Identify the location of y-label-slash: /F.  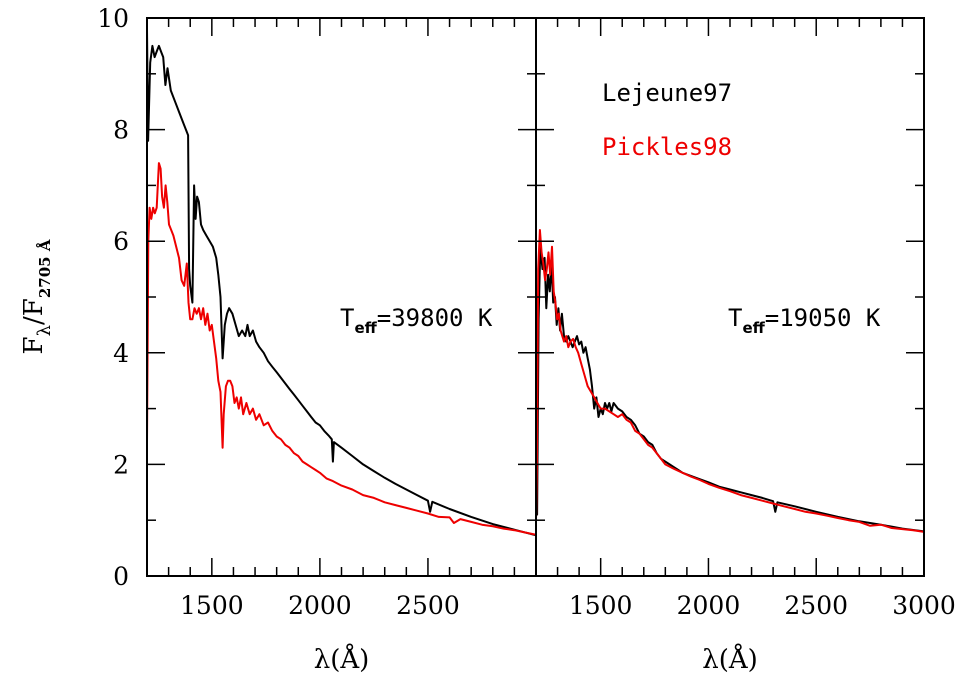
(34, 311).